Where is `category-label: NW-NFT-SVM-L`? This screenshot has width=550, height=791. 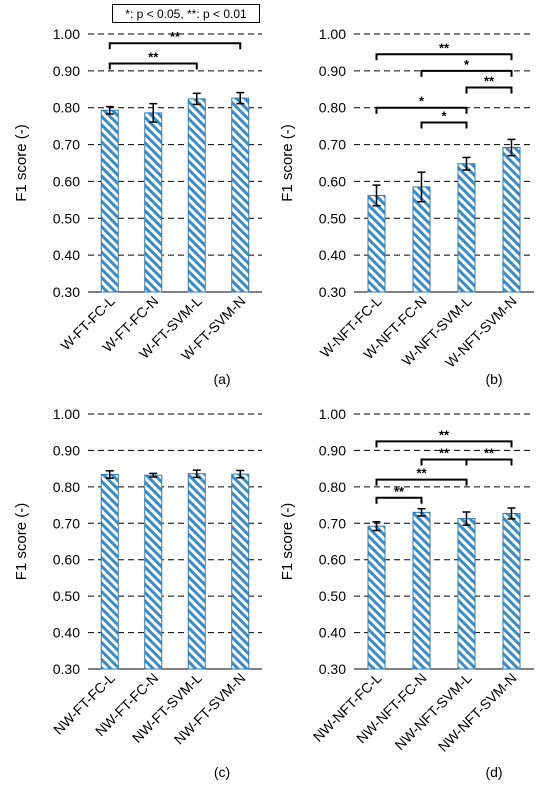 category-label: NW-NFT-SVM-L is located at coordinates (432, 711).